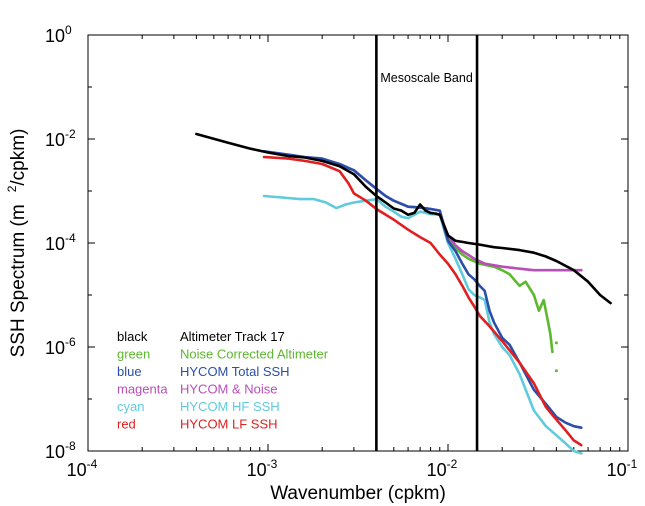  What do you see at coordinates (229, 389) in the screenshot?
I see `legend-series-name-magenta: HYCOM & Noise` at bounding box center [229, 389].